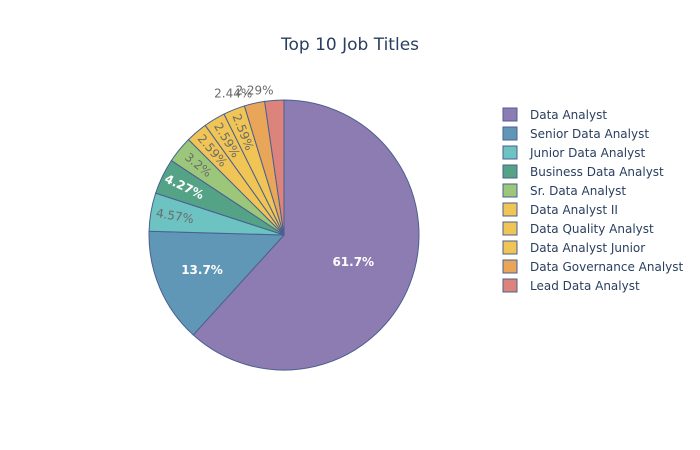 This screenshot has width=700, height=450. I want to click on slice-percent-label-10: 2.29%, so click(254, 90).